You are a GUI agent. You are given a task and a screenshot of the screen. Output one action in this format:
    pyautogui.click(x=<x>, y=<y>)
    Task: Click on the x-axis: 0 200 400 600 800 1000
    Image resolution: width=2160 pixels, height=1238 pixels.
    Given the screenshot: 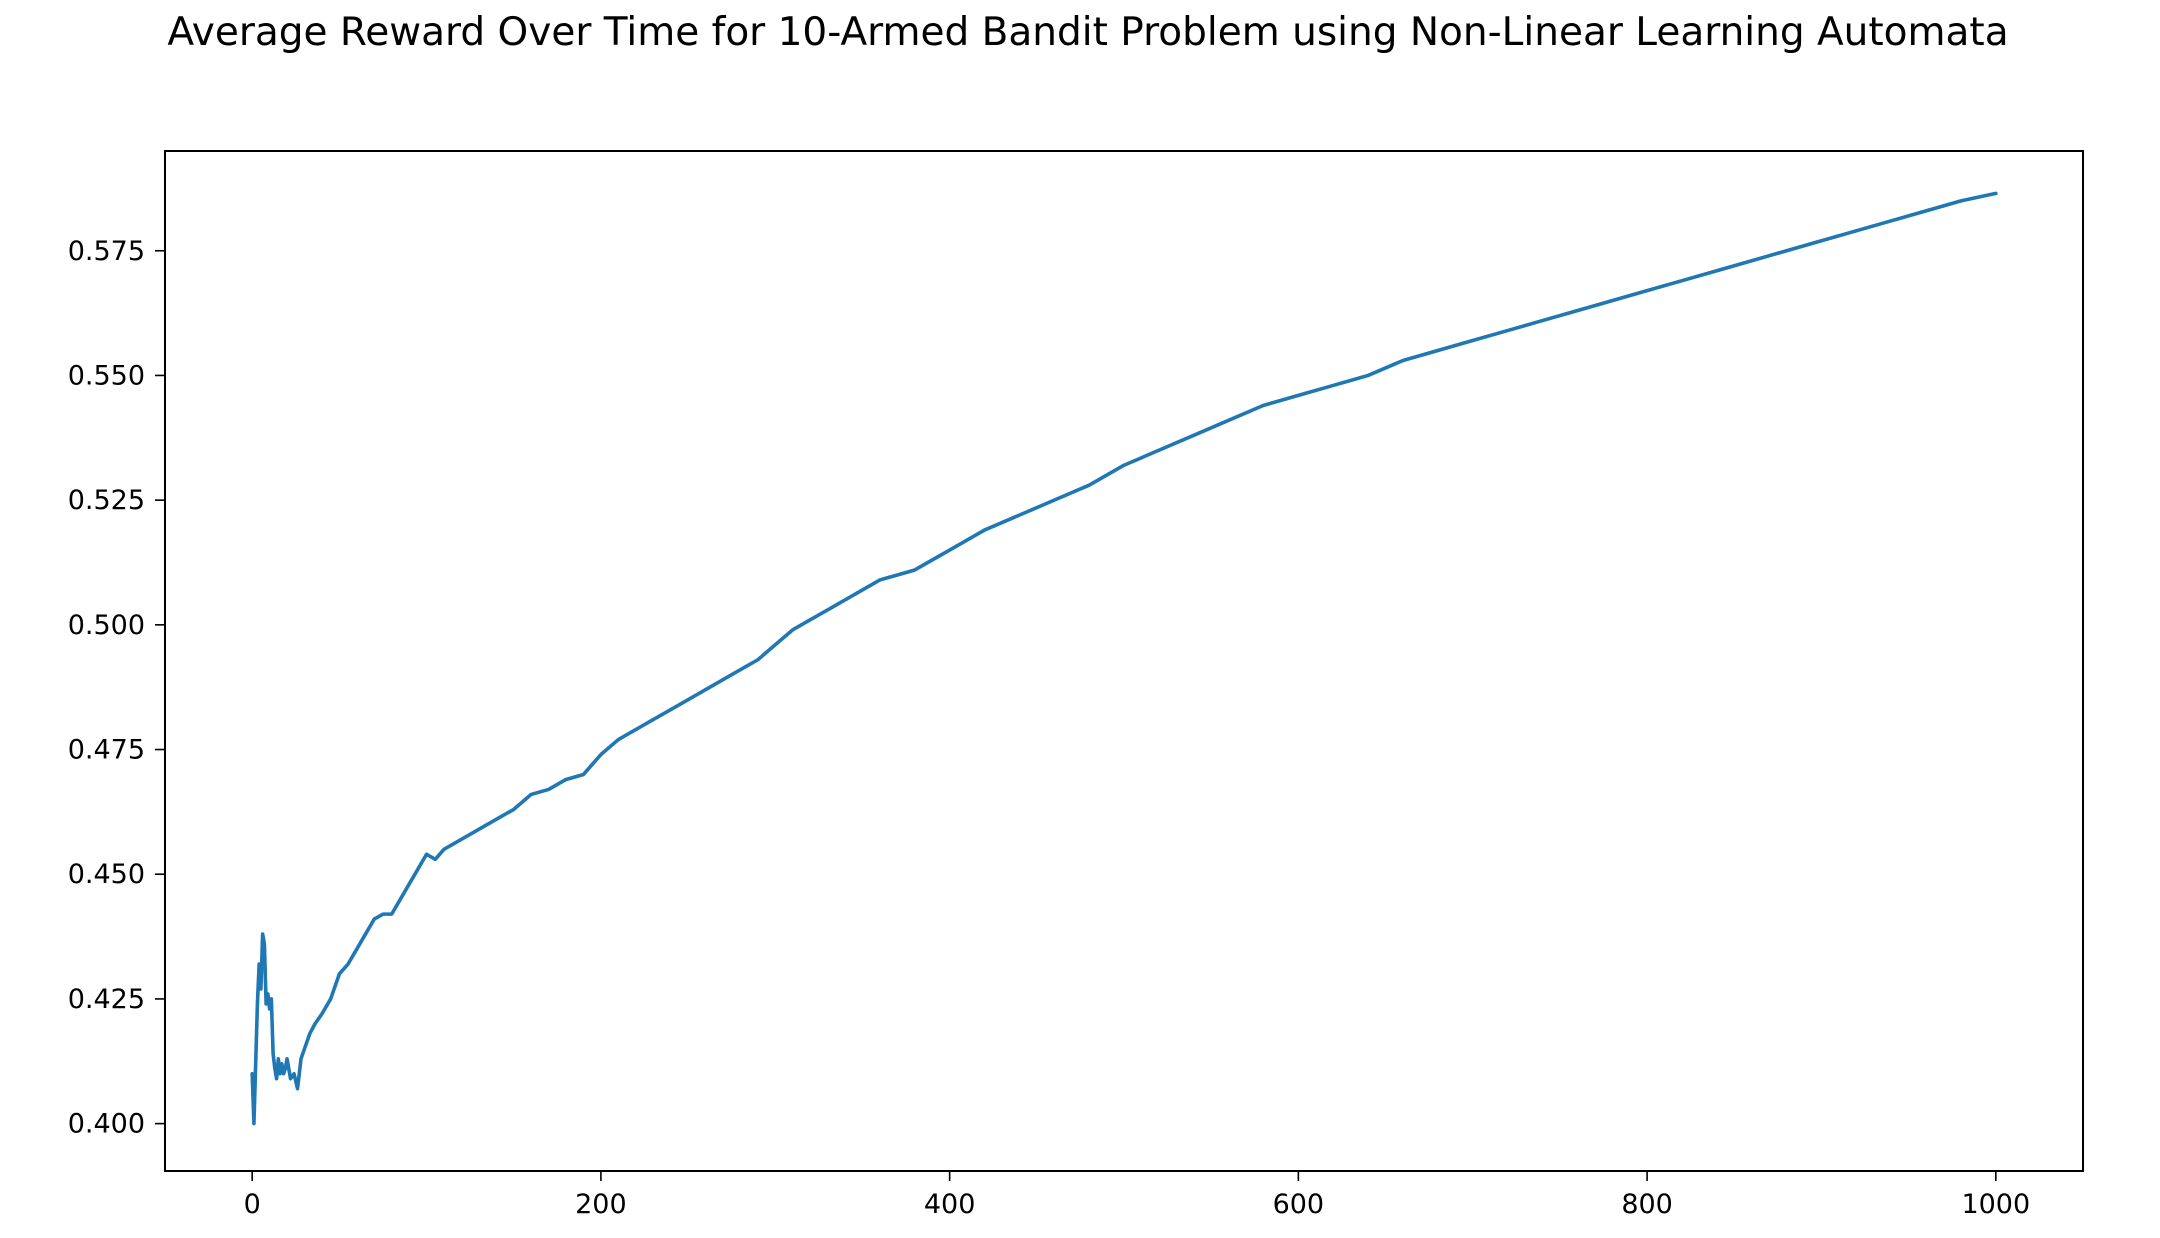 What is the action you would take?
    pyautogui.click(x=1137, y=1195)
    